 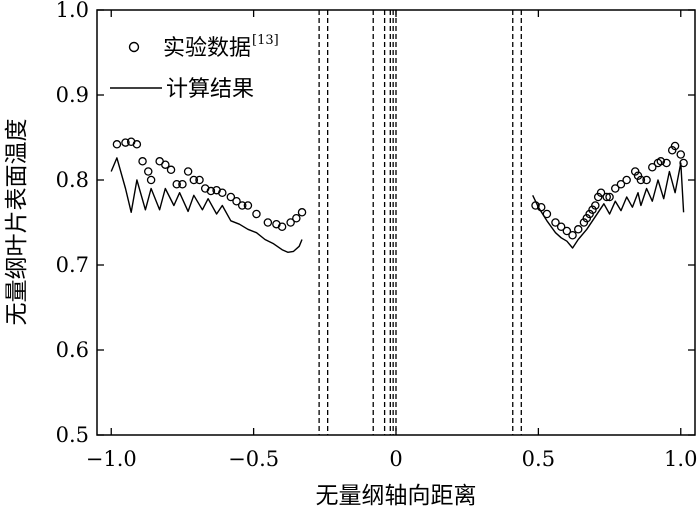 What do you see at coordinates (72, 435) in the screenshot?
I see `y-tick-label: 0.5` at bounding box center [72, 435].